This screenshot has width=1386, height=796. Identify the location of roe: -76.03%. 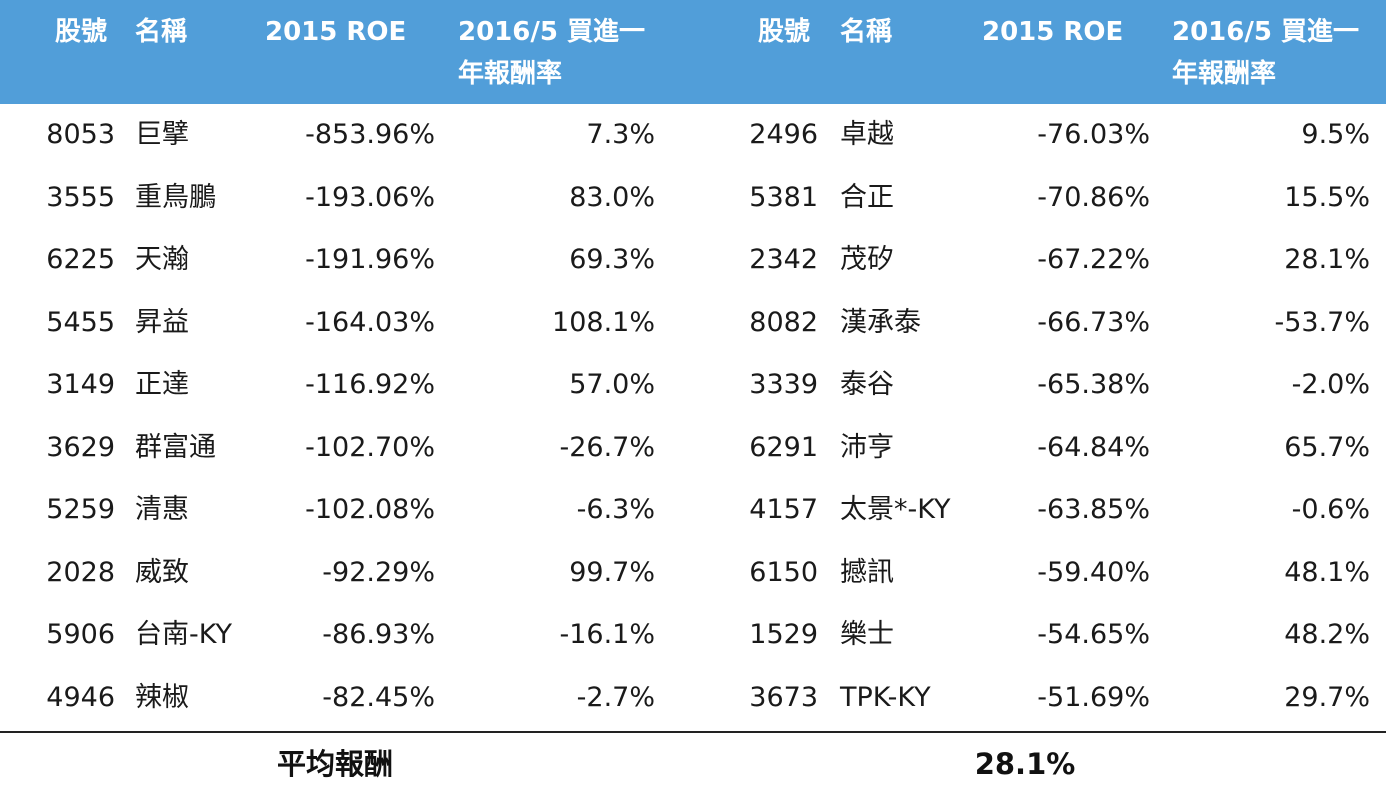
(1093, 134).